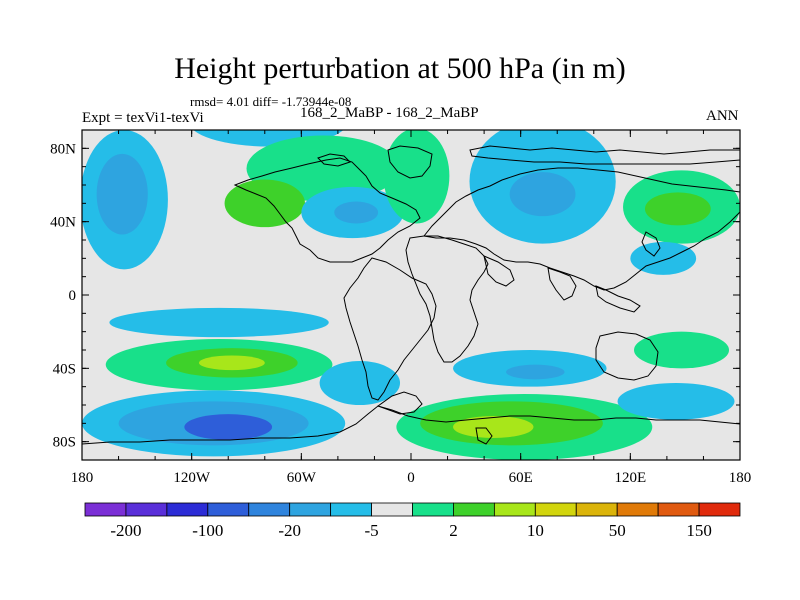 The height and width of the screenshot is (600, 800). I want to click on y-tick-label: 80N, so click(63, 149).